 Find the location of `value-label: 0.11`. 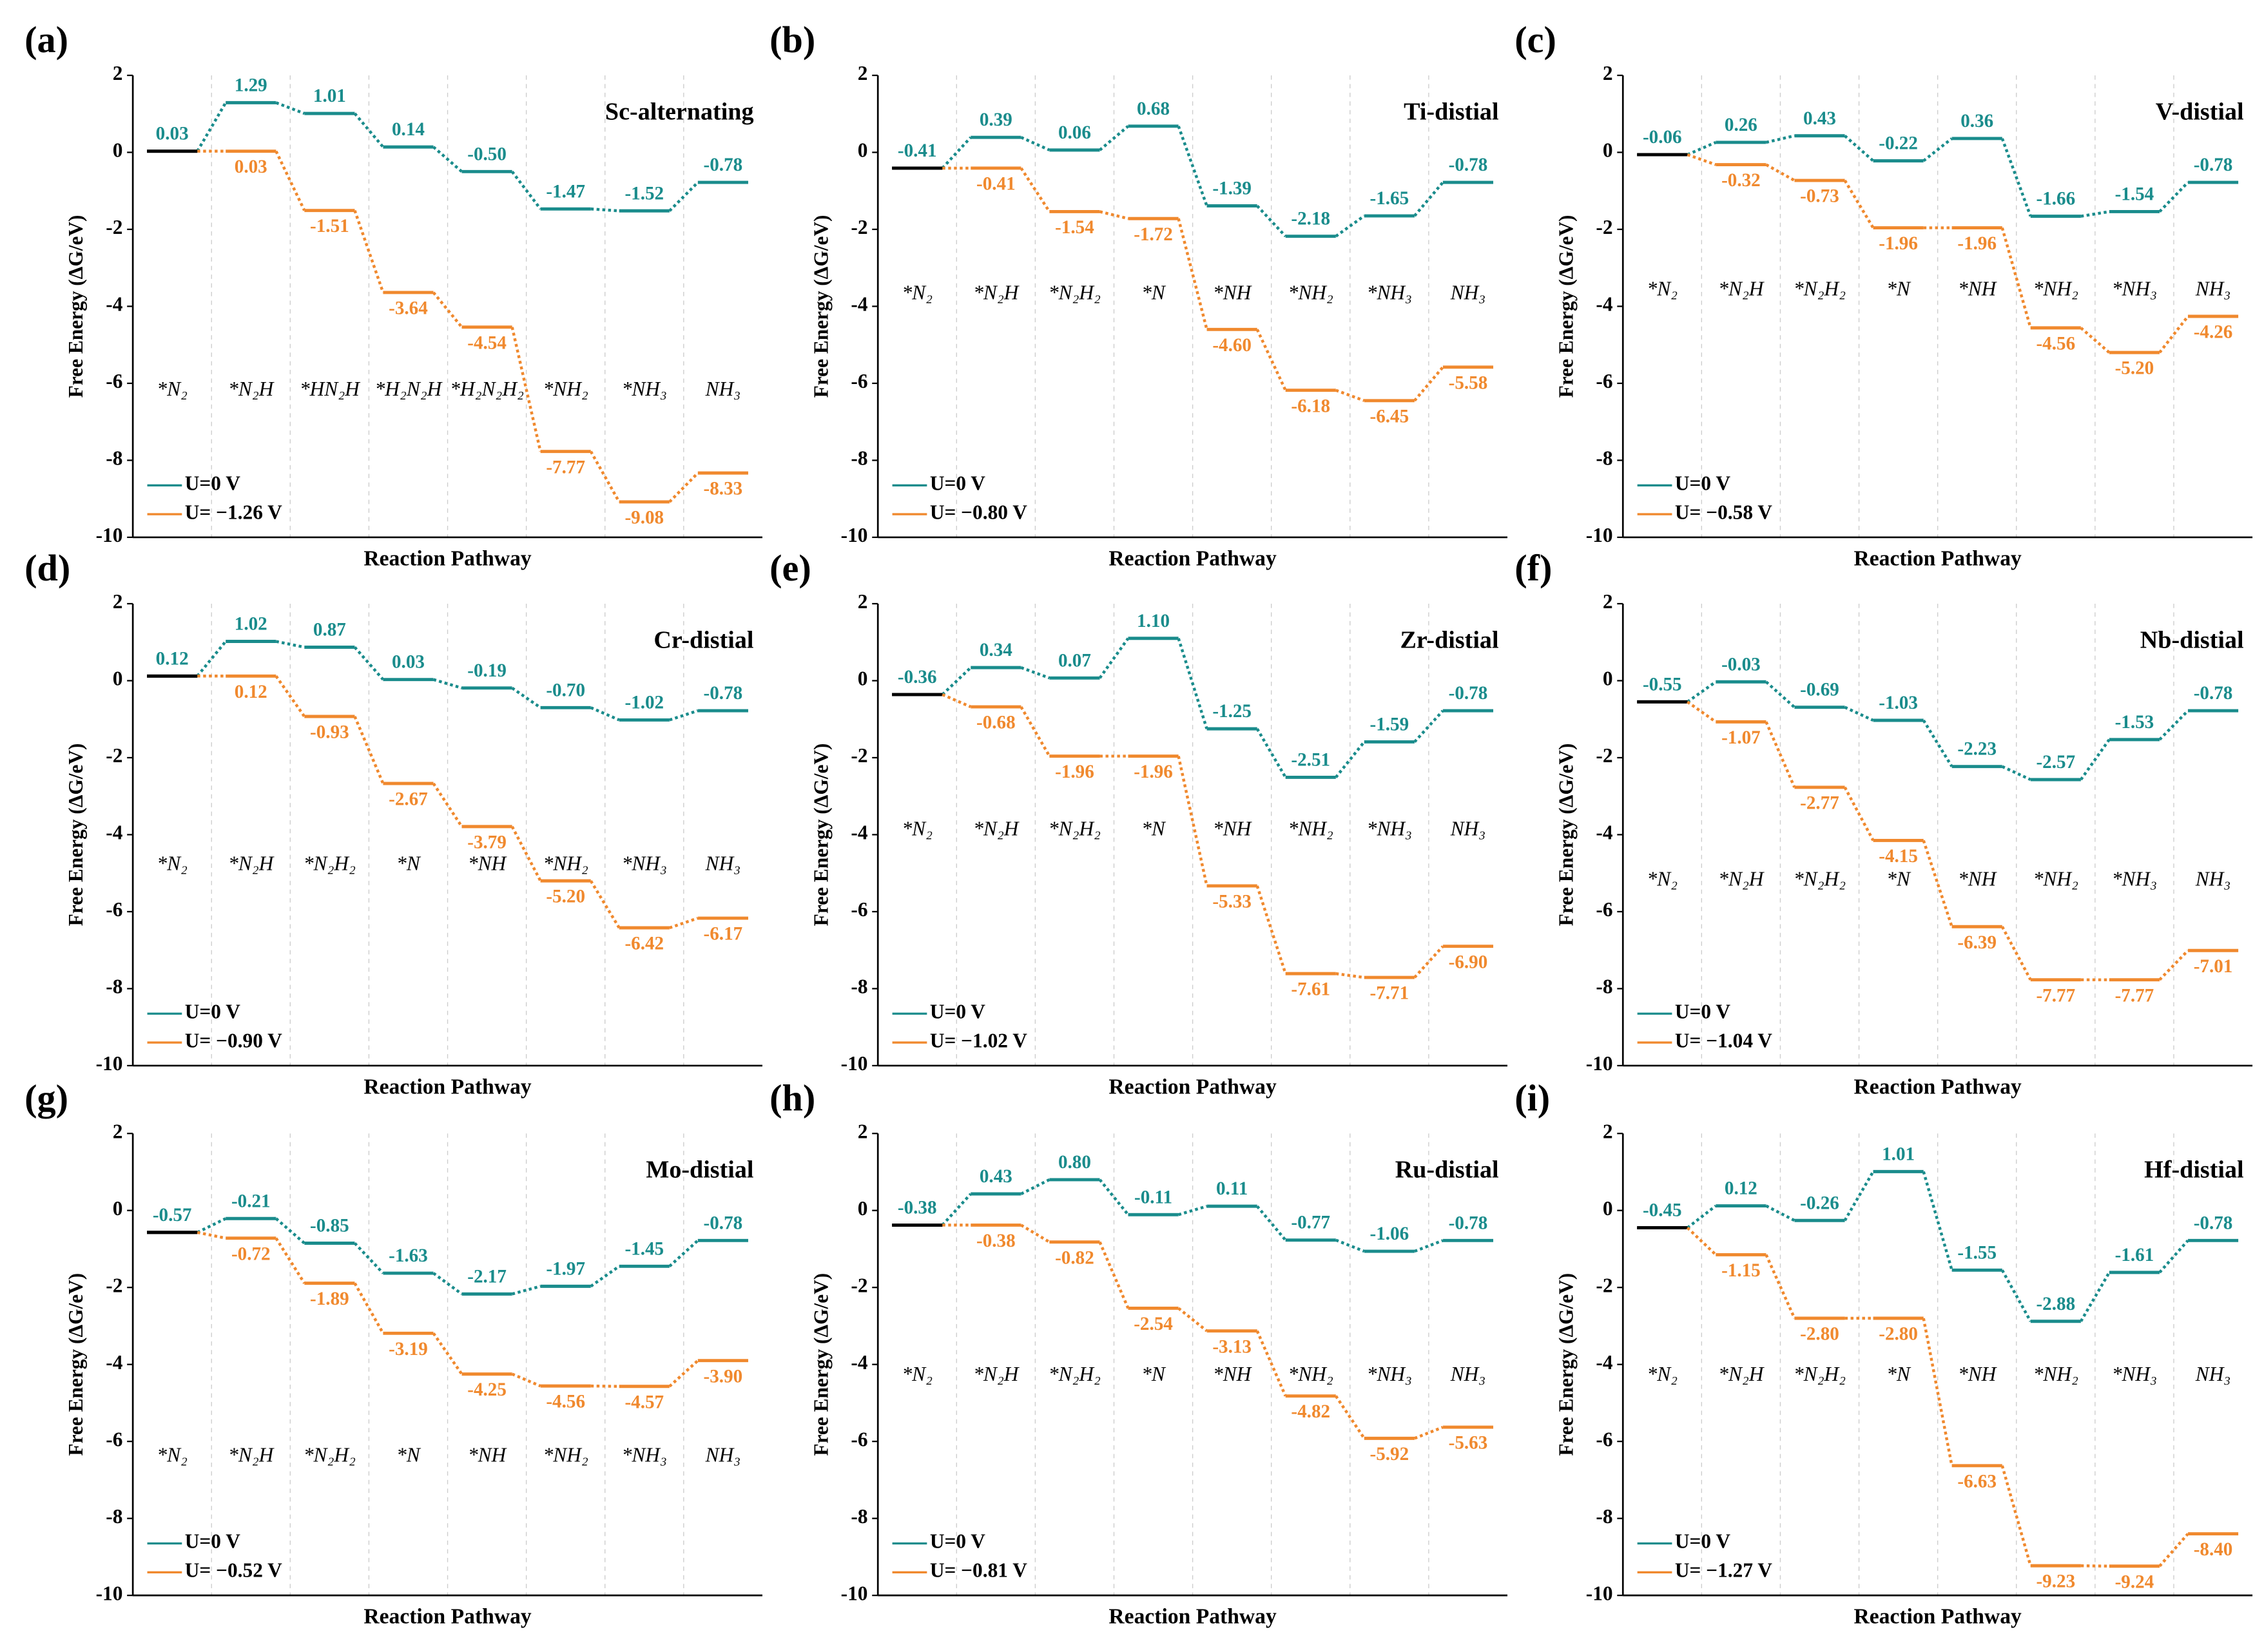

value-label: 0.11 is located at coordinates (1232, 1188).